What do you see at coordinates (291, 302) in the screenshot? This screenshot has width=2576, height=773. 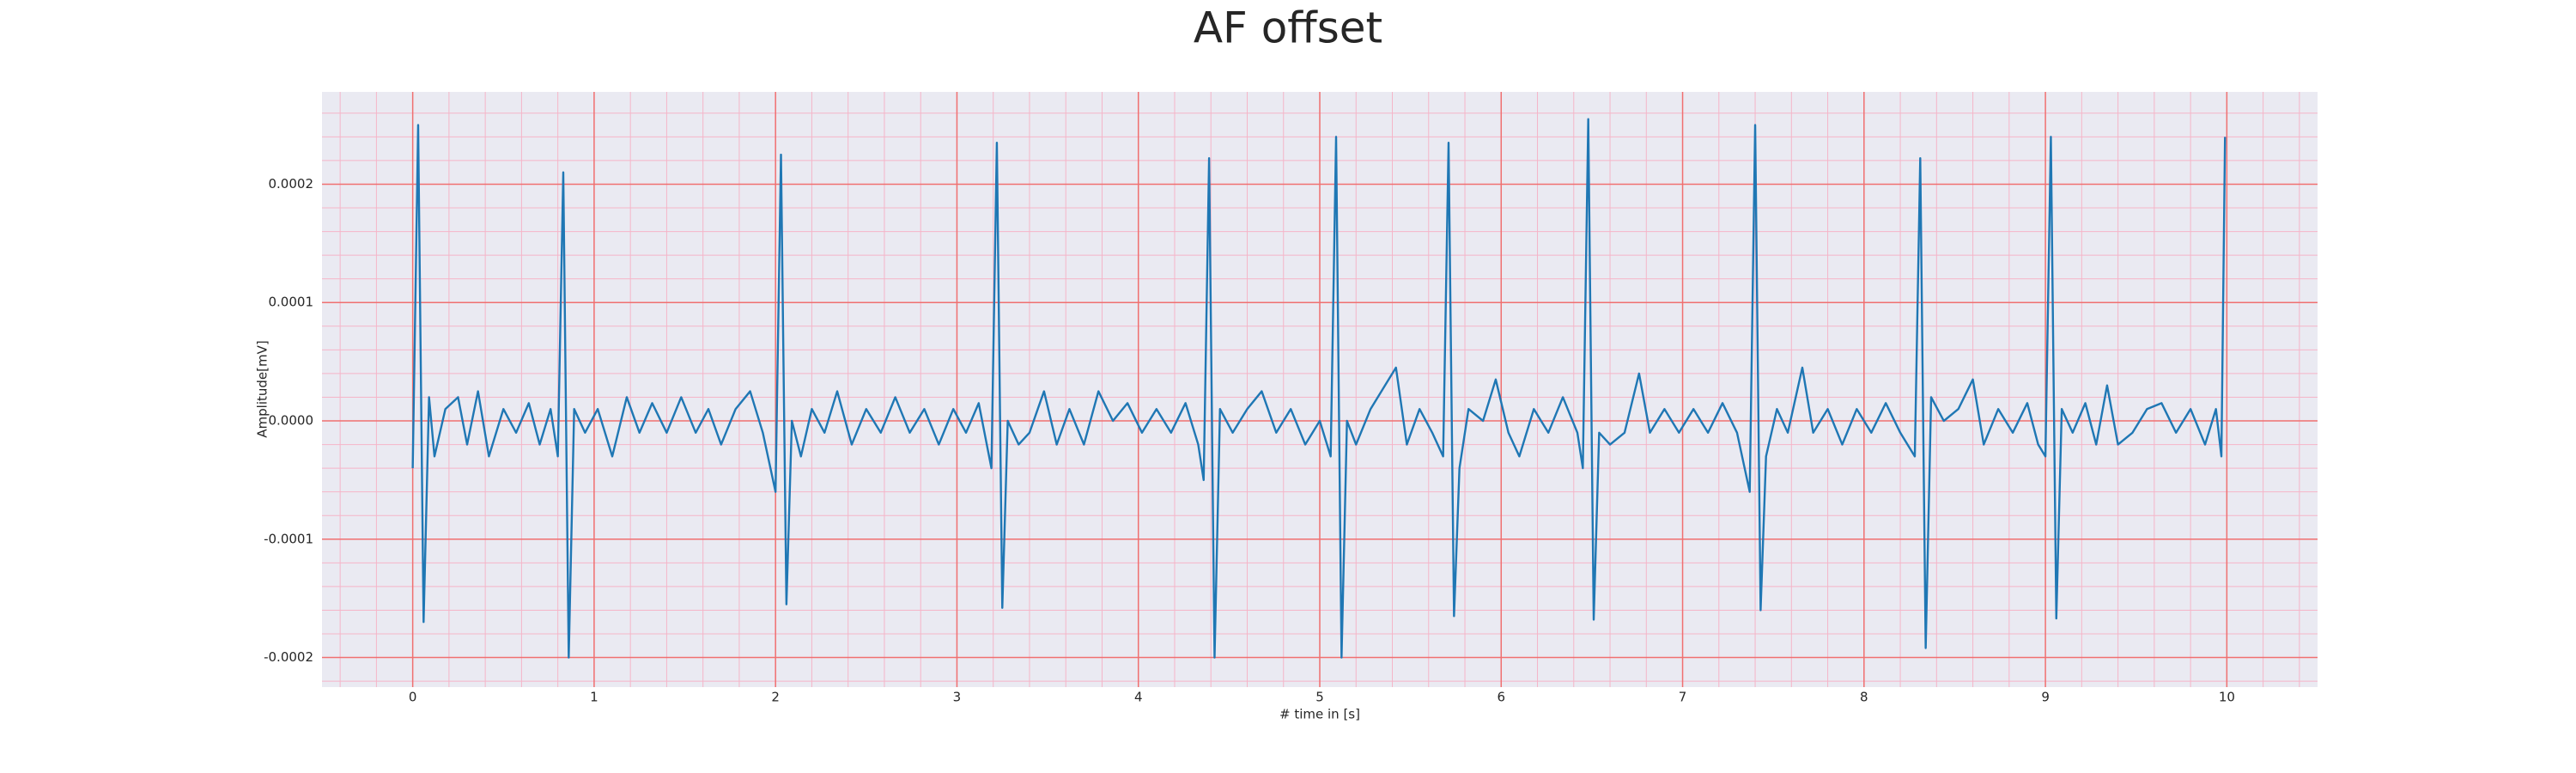 I see `y-tick-label: 0.0001` at bounding box center [291, 302].